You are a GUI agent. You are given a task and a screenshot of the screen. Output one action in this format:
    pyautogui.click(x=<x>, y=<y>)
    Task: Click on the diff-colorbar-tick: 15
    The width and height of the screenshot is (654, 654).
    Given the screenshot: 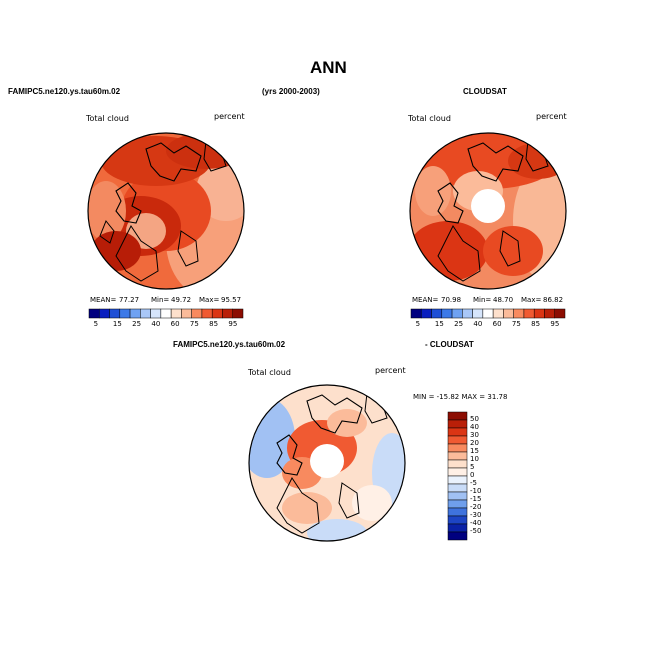 What is the action you would take?
    pyautogui.click(x=474, y=451)
    